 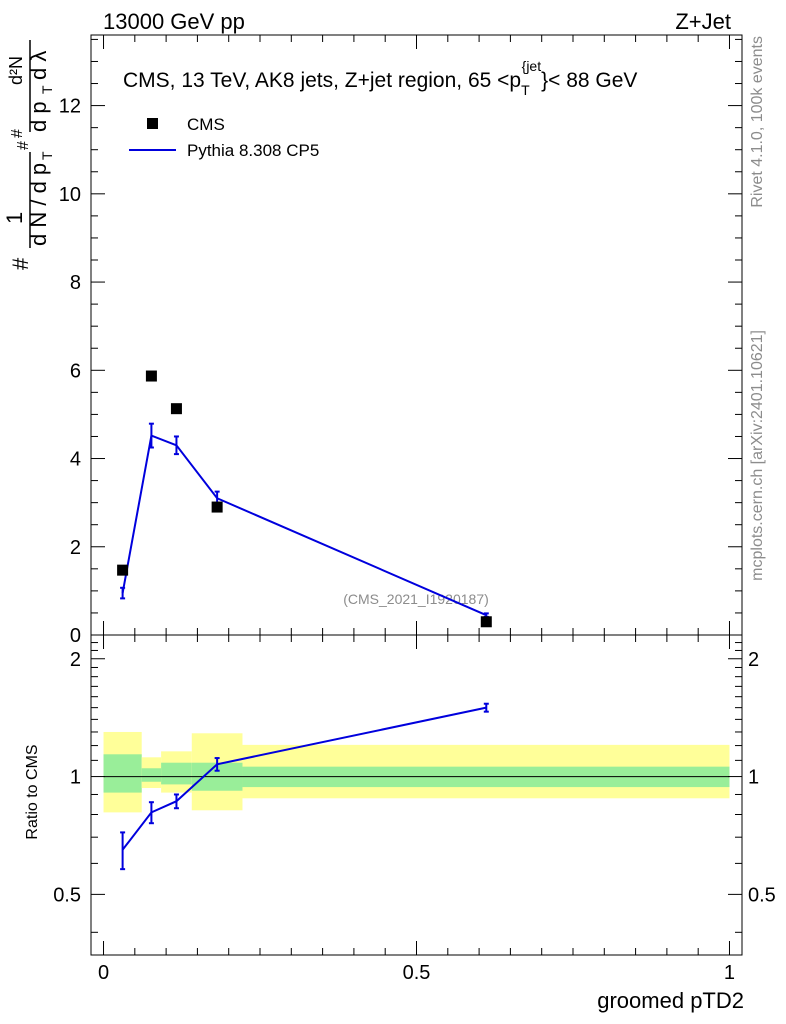 What do you see at coordinates (67, 895) in the screenshot?
I see `ratio-tick-label-left: 0.5` at bounding box center [67, 895].